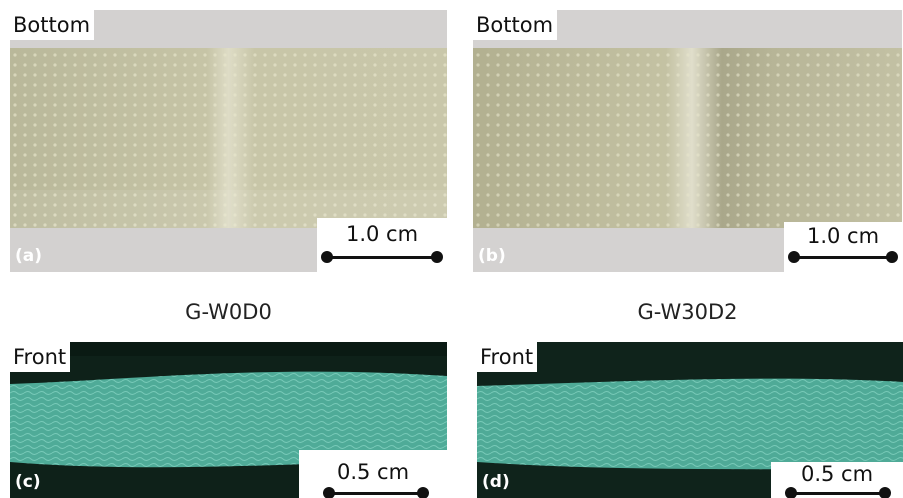 The height and width of the screenshot is (498, 903). I want to click on specimen-caption-left: G-W0D0, so click(228, 312).